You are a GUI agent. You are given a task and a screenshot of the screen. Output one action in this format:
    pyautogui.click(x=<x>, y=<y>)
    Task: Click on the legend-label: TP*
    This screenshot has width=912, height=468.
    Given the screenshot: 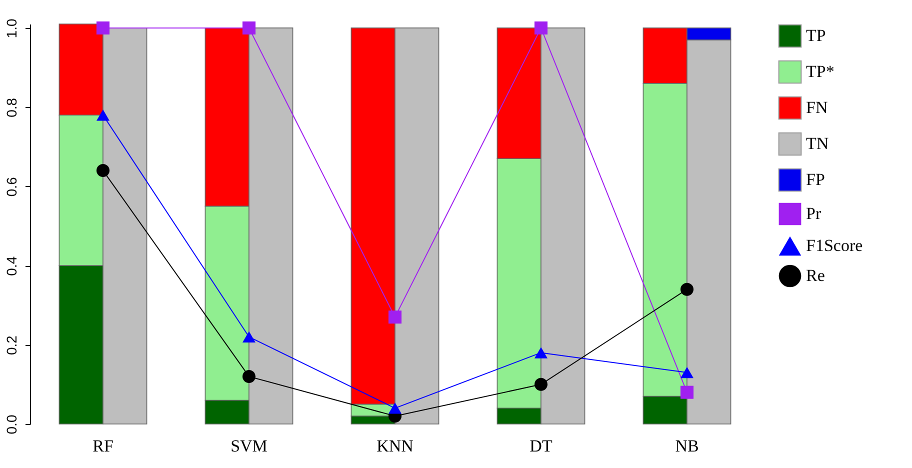 What is the action you would take?
    pyautogui.click(x=820, y=71)
    